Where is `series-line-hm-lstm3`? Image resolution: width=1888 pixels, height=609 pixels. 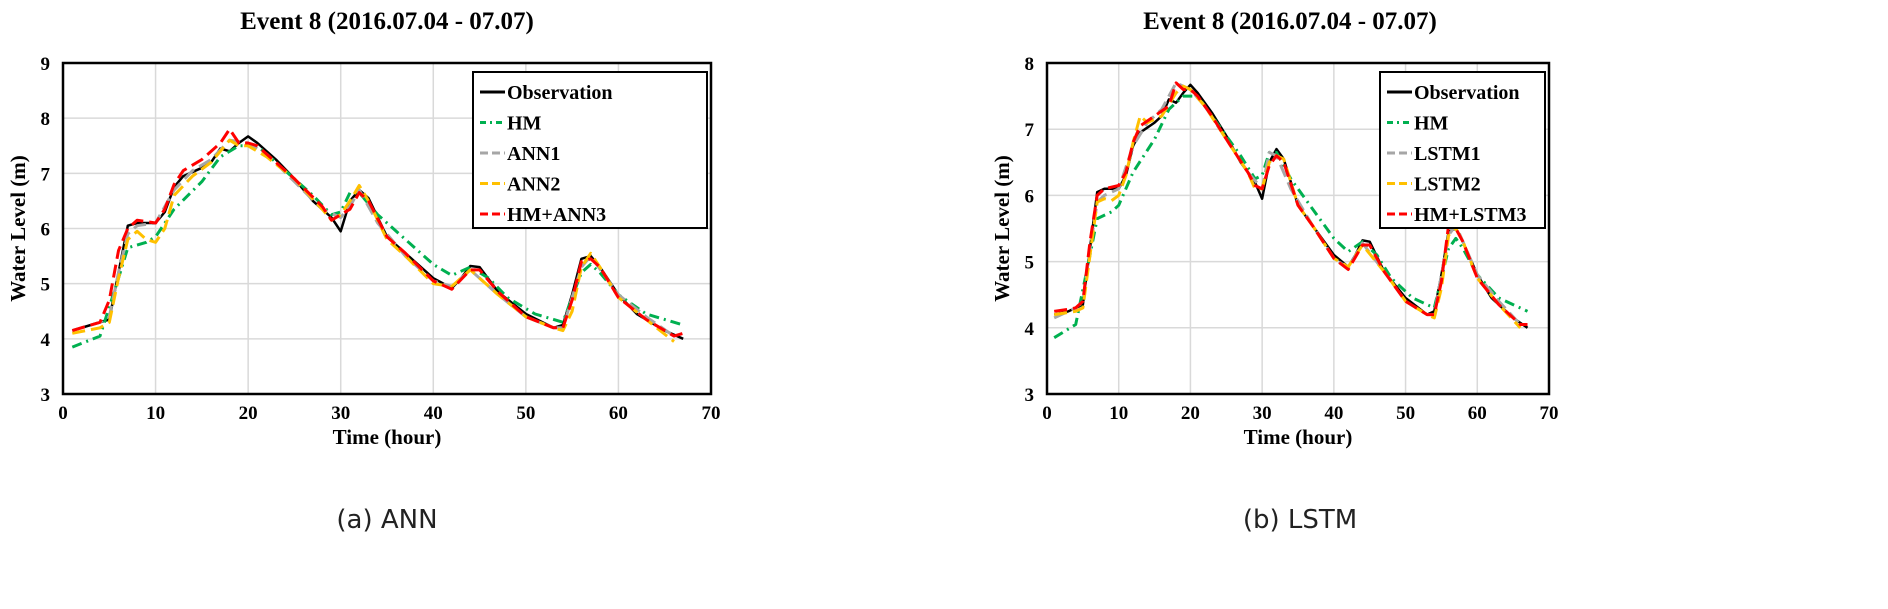 series-line-hm-lstm3 is located at coordinates (1290, 203).